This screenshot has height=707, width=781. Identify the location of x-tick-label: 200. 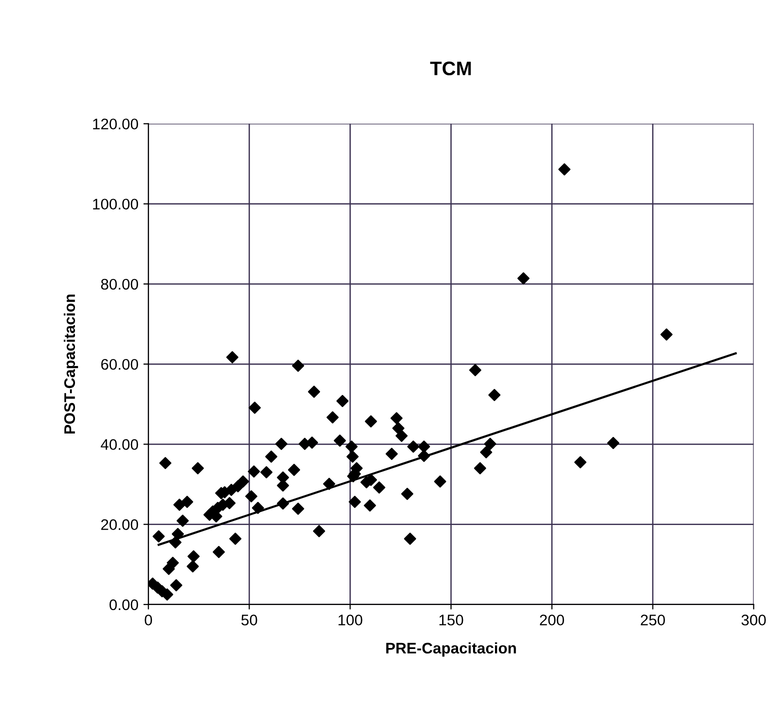
(552, 620).